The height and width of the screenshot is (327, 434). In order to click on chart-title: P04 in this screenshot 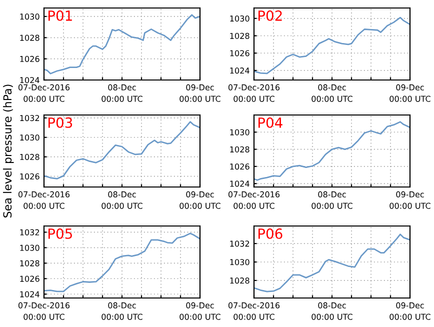, I will do `click(270, 122)`.